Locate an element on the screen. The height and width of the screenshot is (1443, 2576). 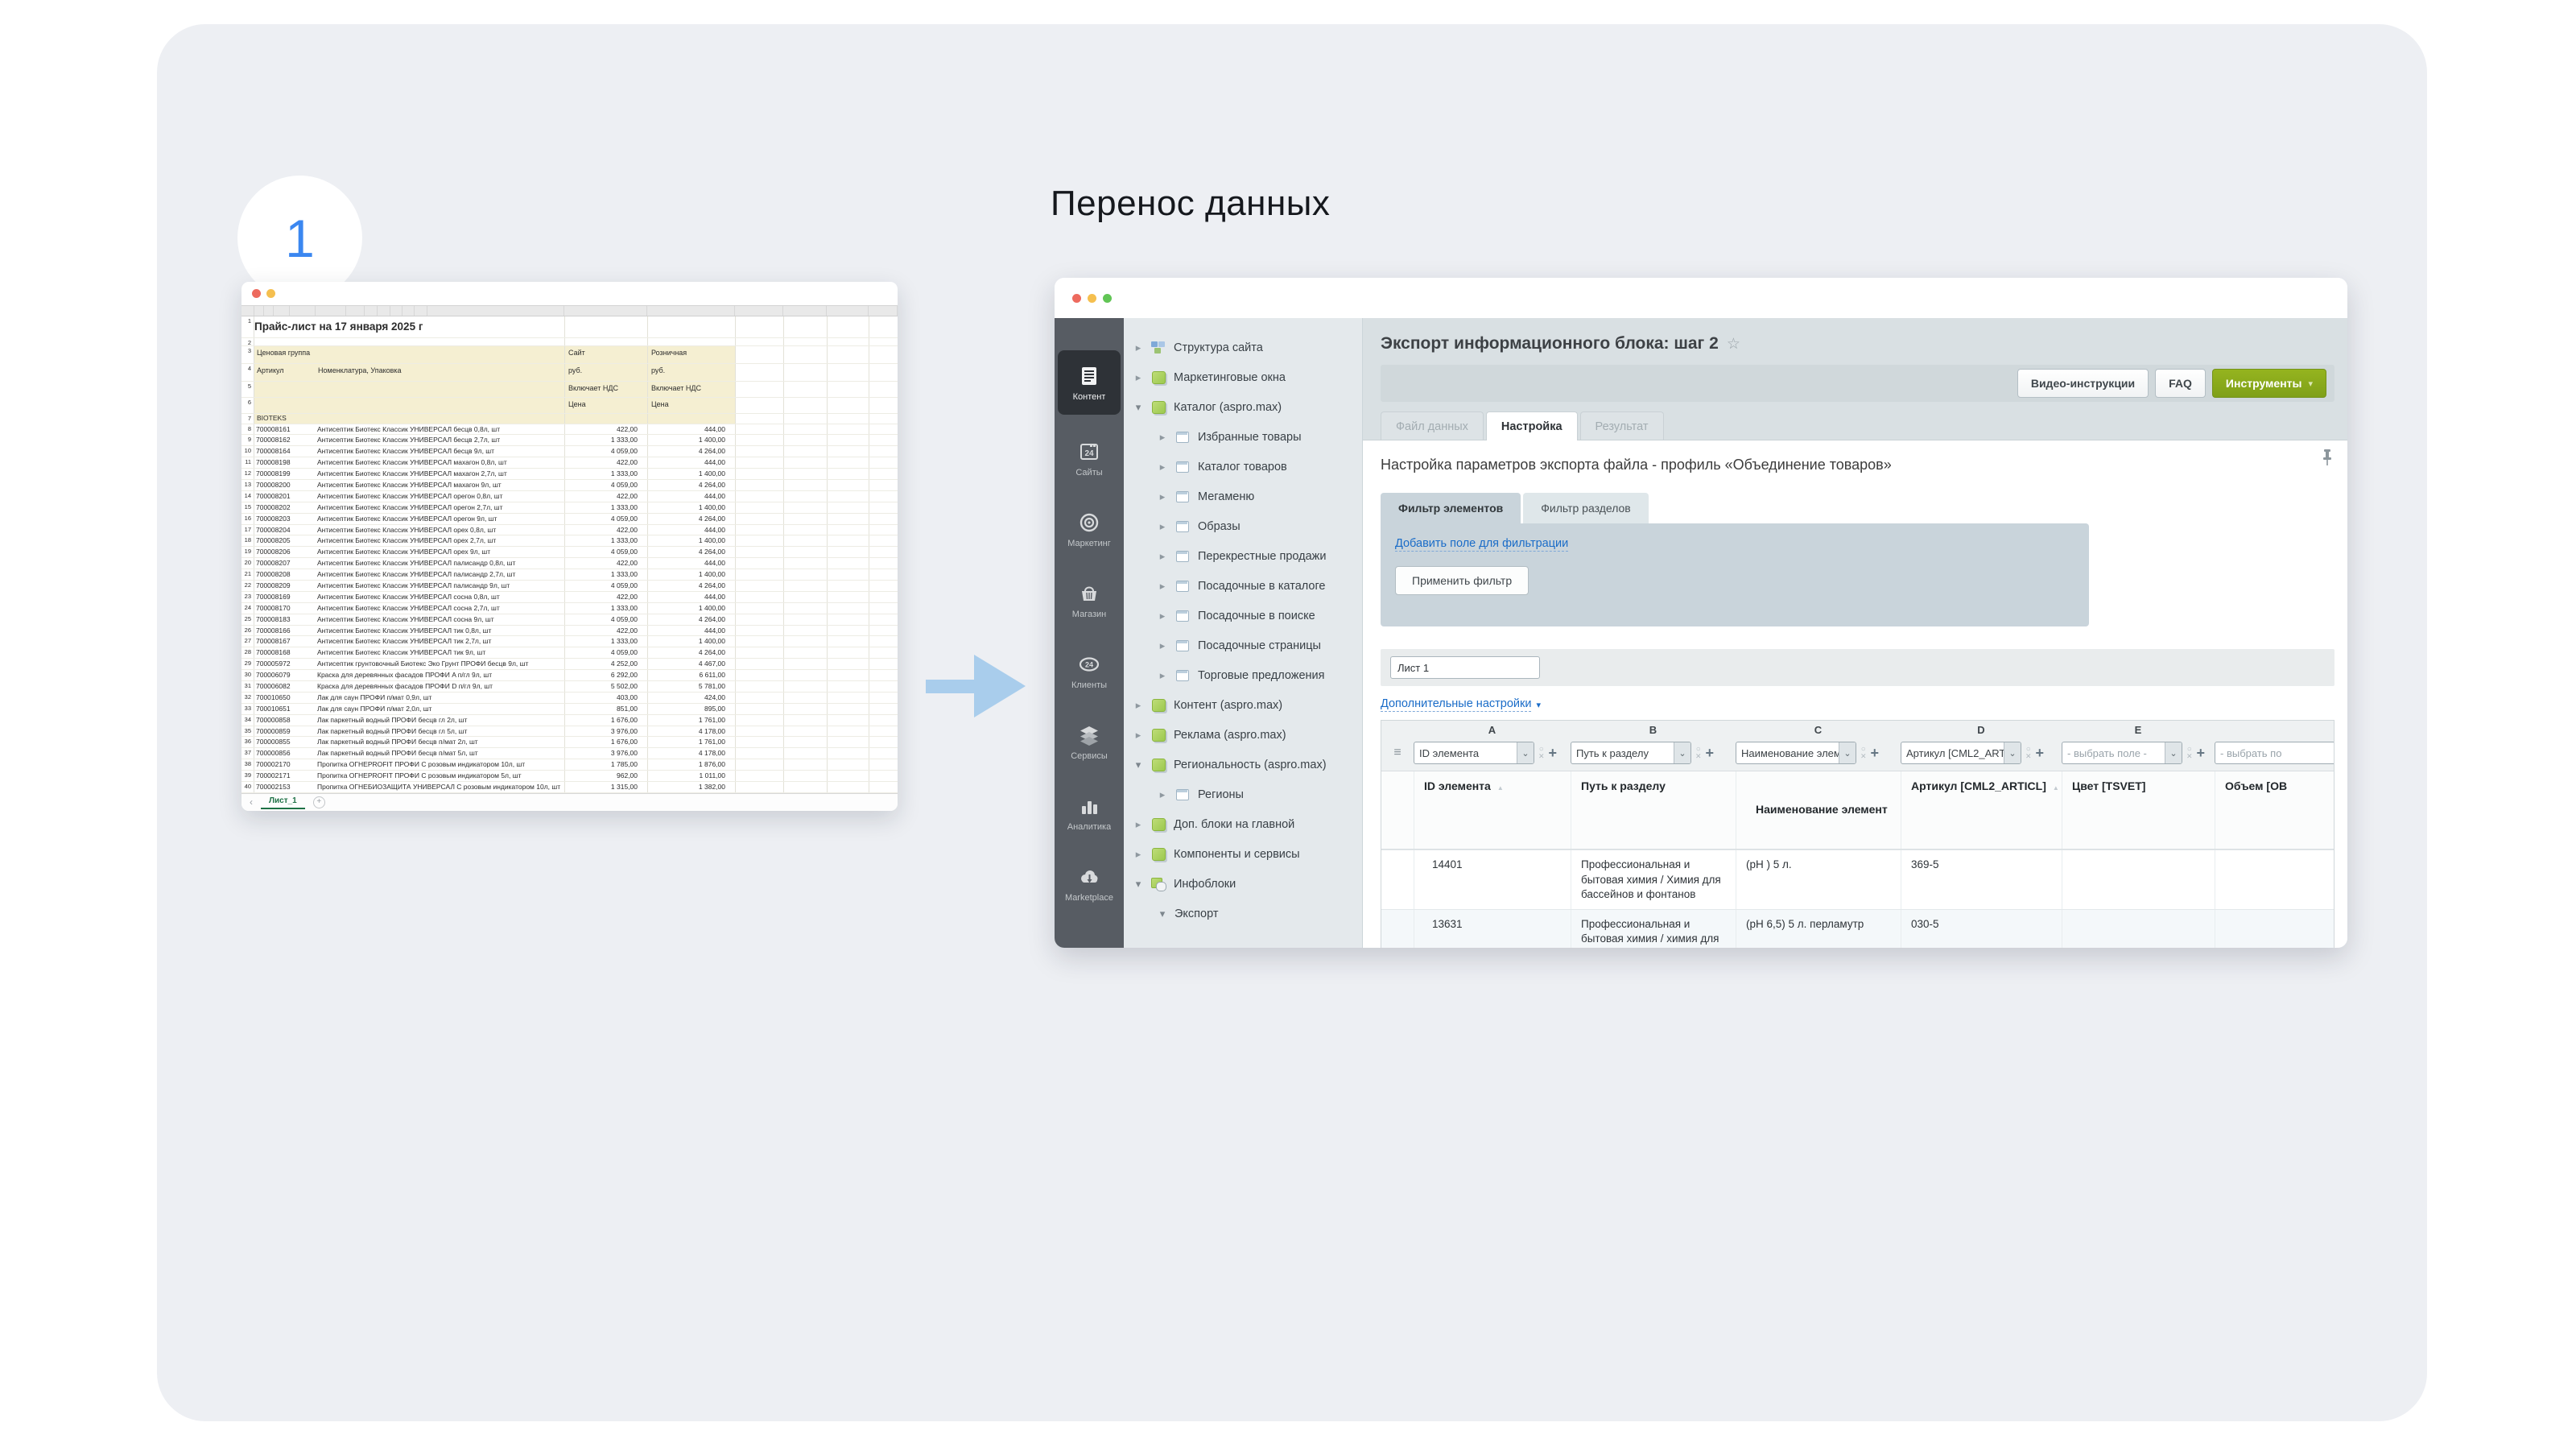
field-select: ID элемента ⌄ is located at coordinates (1474, 753).